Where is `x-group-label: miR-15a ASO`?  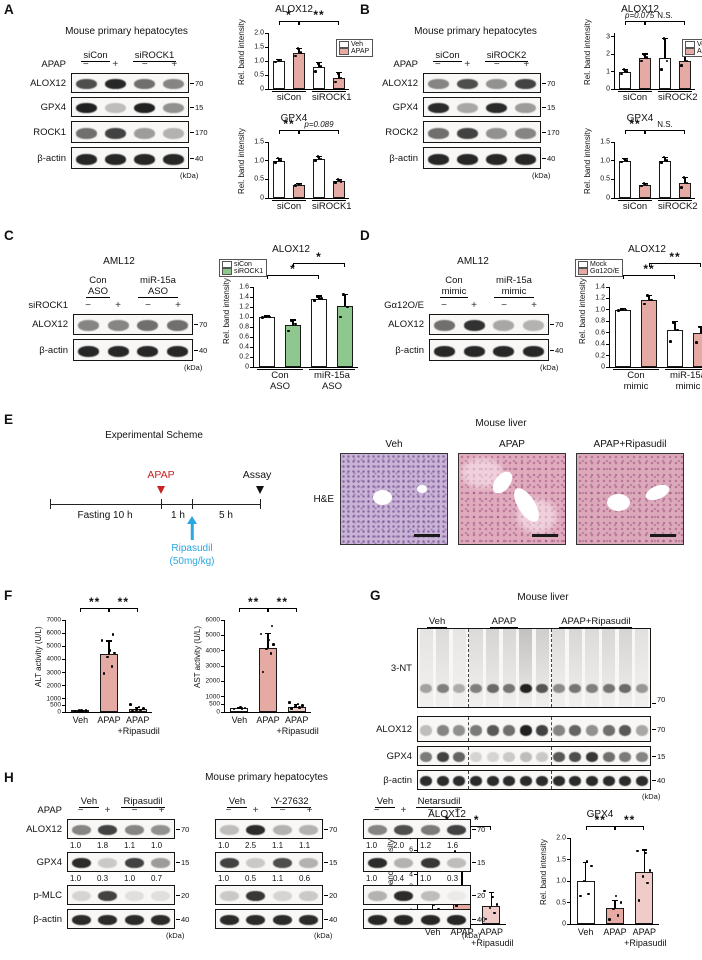 x-group-label: miR-15a ASO is located at coordinates (332, 380).